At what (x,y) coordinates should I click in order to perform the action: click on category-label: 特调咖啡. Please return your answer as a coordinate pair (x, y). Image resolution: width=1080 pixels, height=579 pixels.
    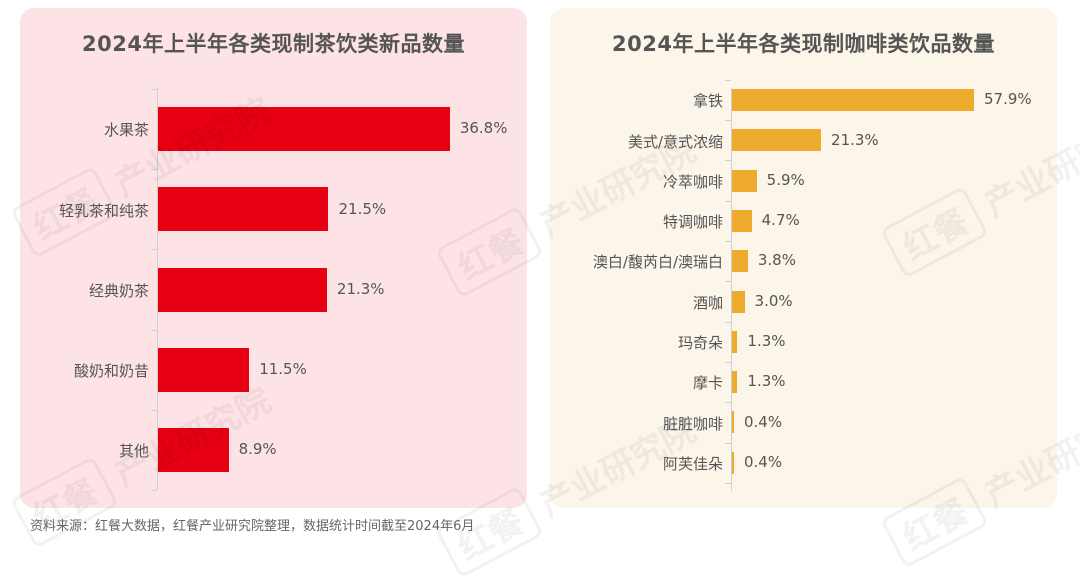
    Looking at the image, I should click on (692, 222).